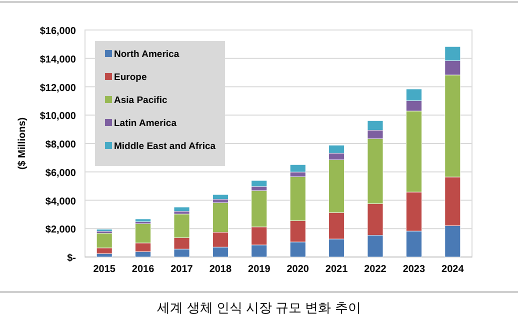 The height and width of the screenshot is (321, 518). What do you see at coordinates (146, 123) in the screenshot?
I see `legend-label: Latin America` at bounding box center [146, 123].